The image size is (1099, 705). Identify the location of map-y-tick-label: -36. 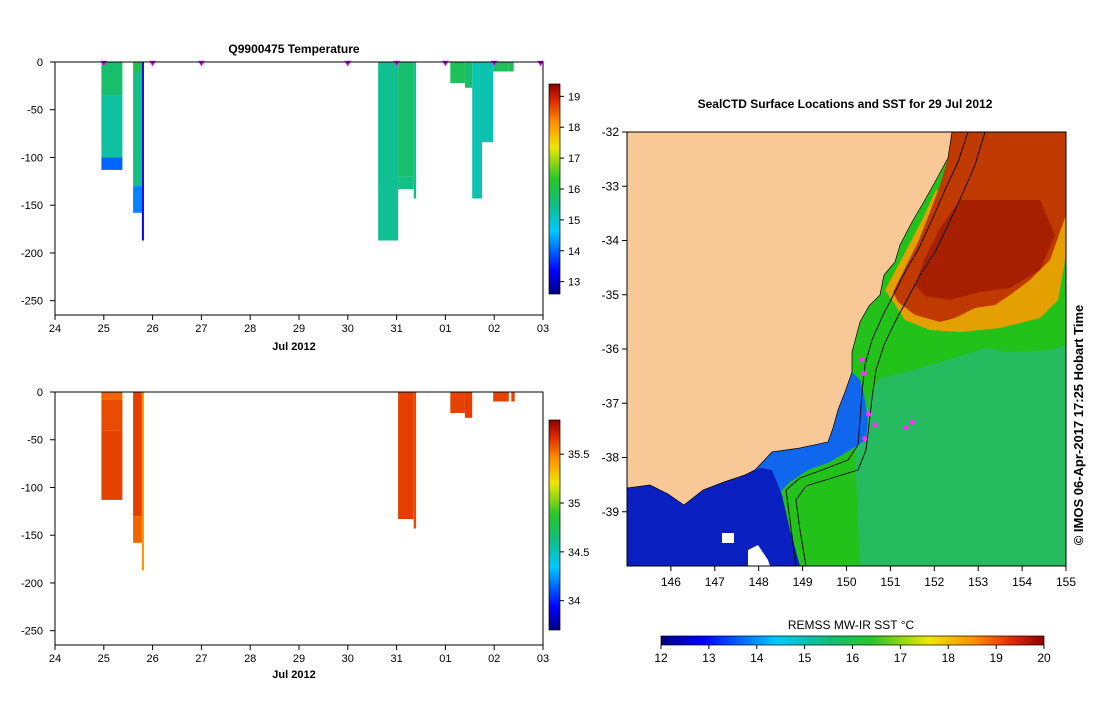
(611, 349).